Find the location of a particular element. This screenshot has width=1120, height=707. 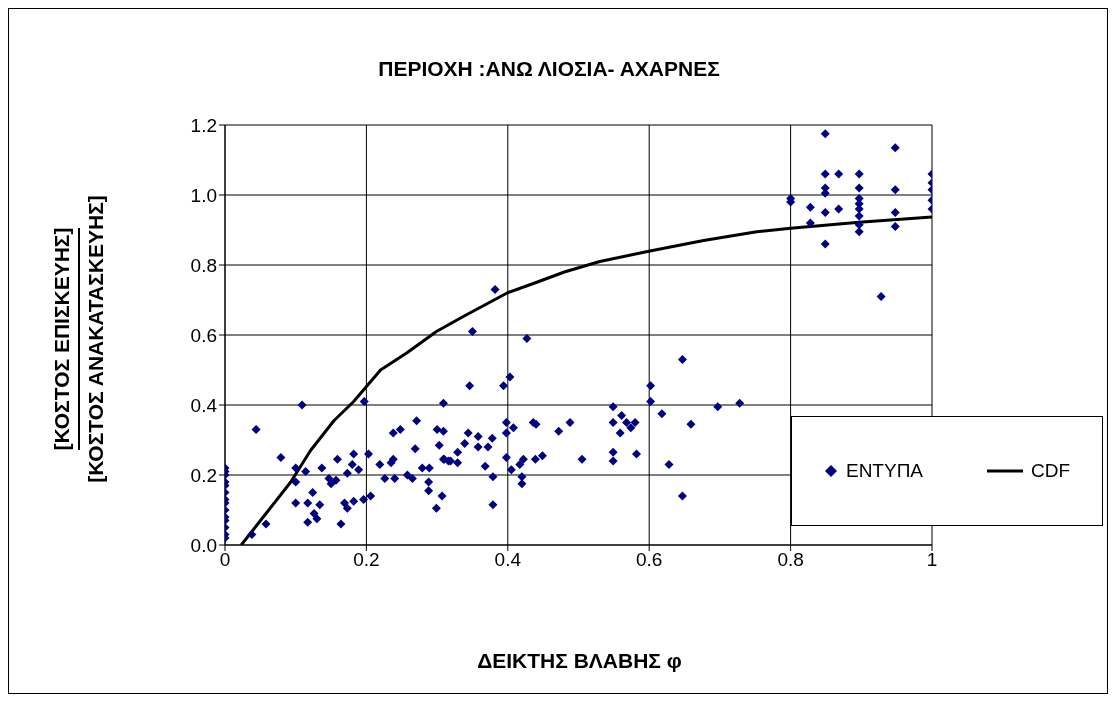

legend-label: ΕΝΤΥΠΑ is located at coordinates (884, 471).